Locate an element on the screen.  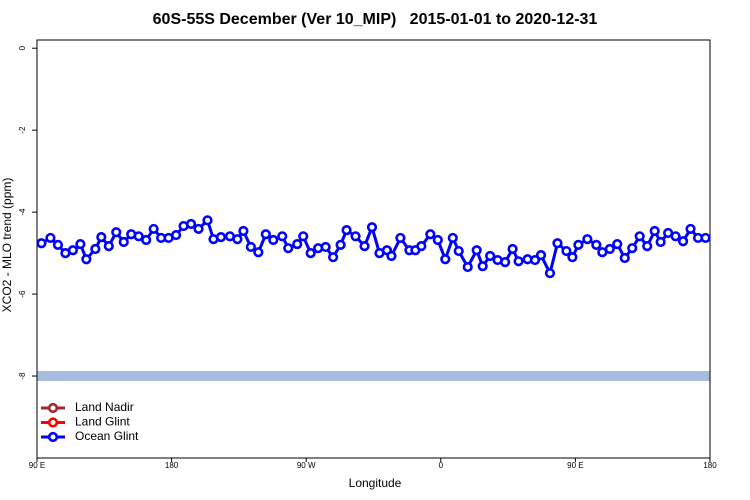
reference-band is located at coordinates (373, 376).